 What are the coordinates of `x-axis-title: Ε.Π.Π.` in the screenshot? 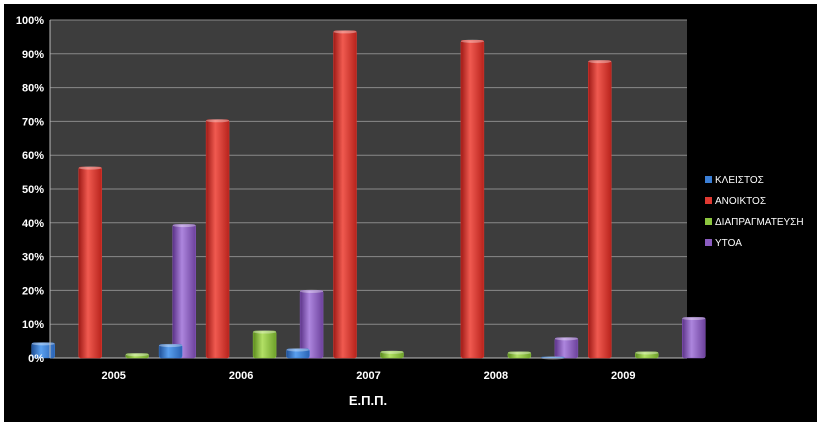 It's located at (368, 400).